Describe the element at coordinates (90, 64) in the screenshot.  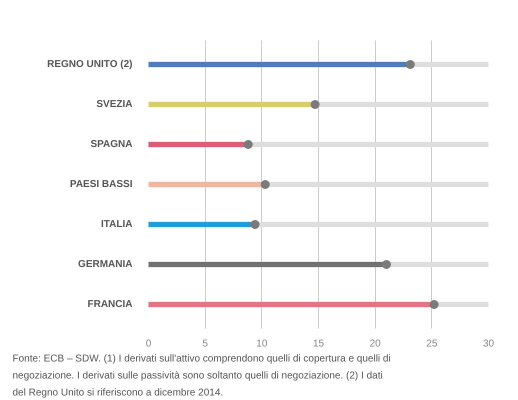
I see `y-tick-label: REGNO UNITO (2)` at that location.